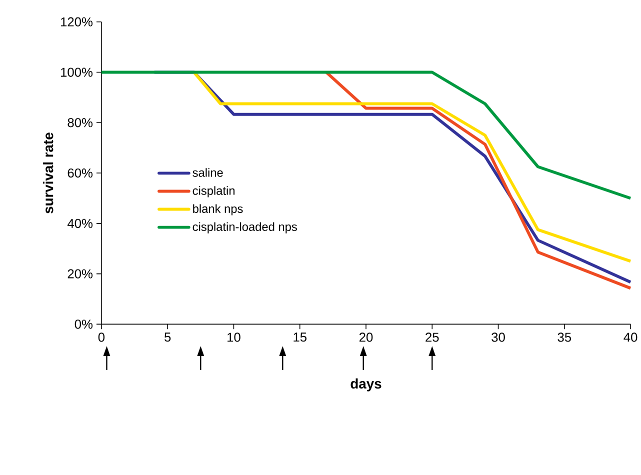 This screenshot has height=475, width=641. I want to click on y-tick-label: 0%, so click(83, 324).